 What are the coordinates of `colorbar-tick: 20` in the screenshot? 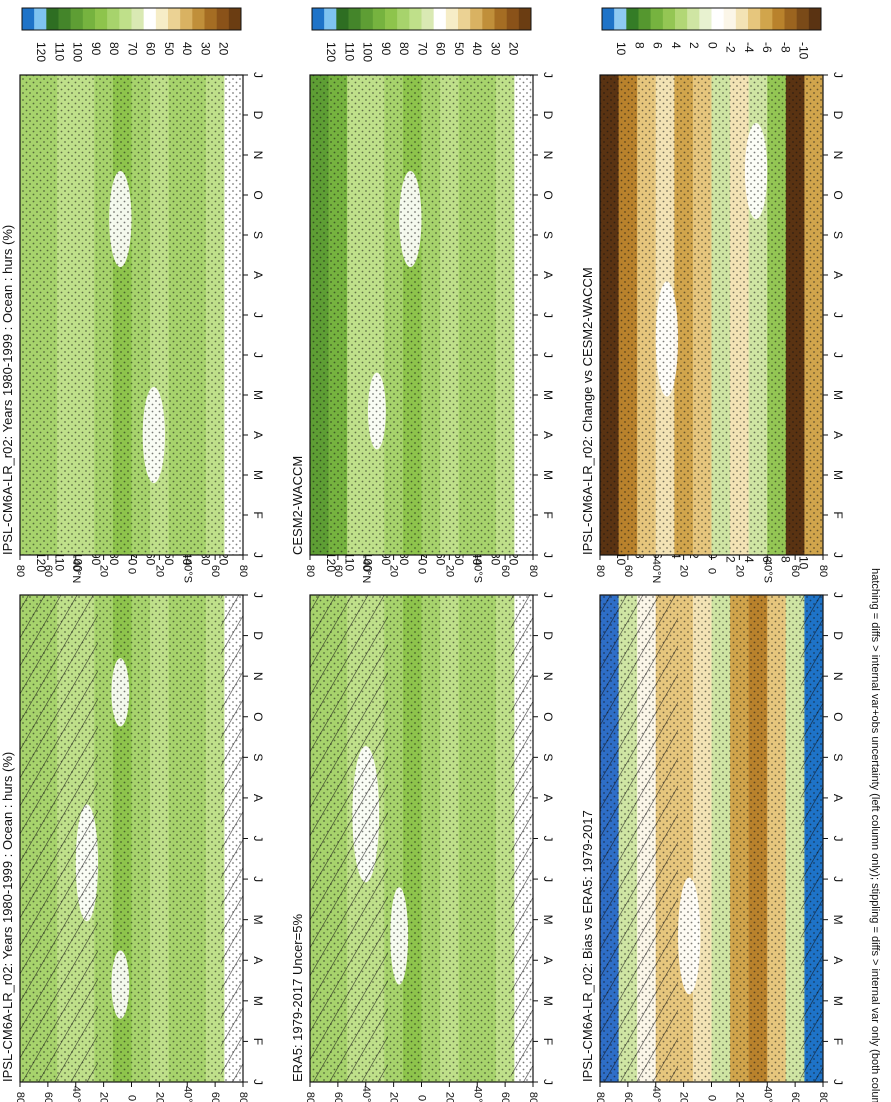 It's located at (514, 49).